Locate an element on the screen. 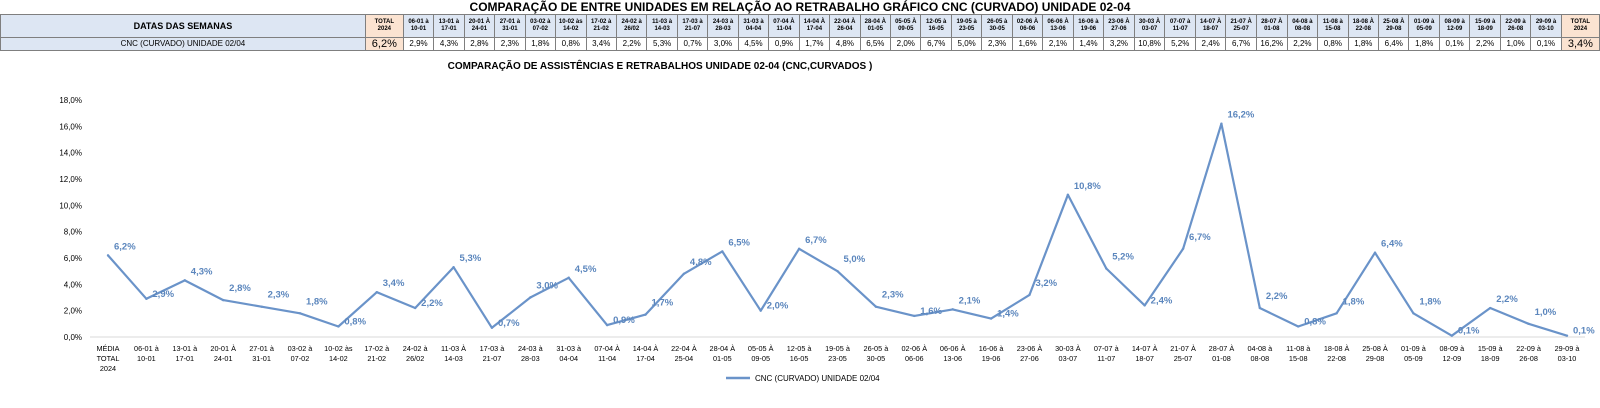 Image resolution: width=1600 pixels, height=408 pixels. y-tick-label: 18,0% is located at coordinates (70, 100).